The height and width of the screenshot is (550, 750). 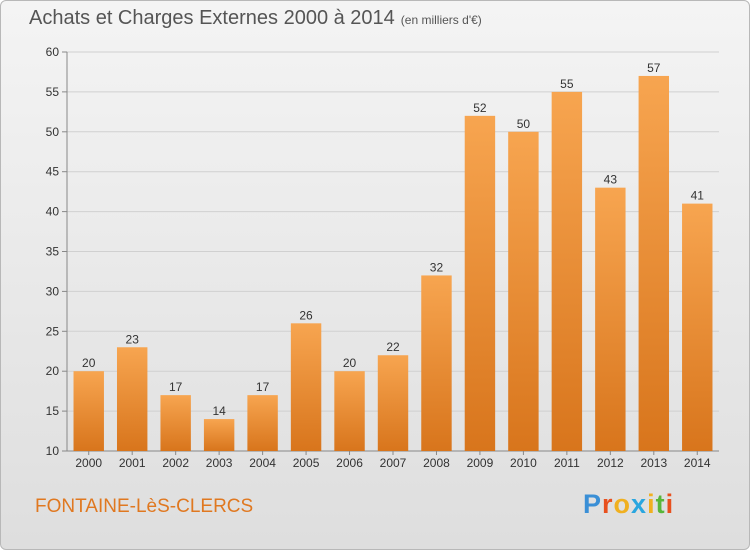 I want to click on chart-subtitle: (en milliers d'€), so click(x=441, y=20).